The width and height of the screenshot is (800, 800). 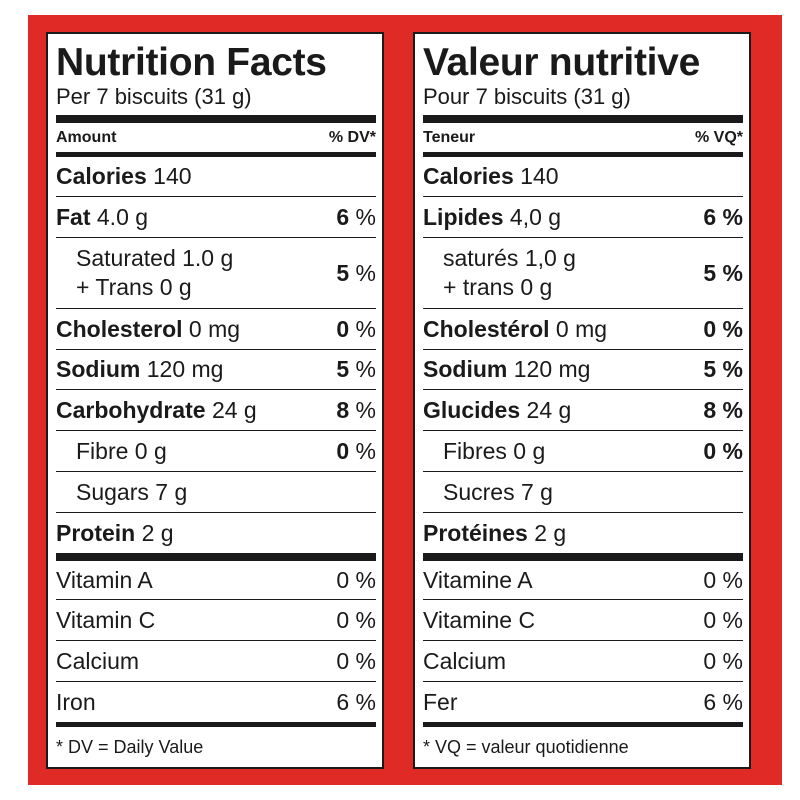 What do you see at coordinates (106, 619) in the screenshot?
I see `vitamin-label: Vitamin C` at bounding box center [106, 619].